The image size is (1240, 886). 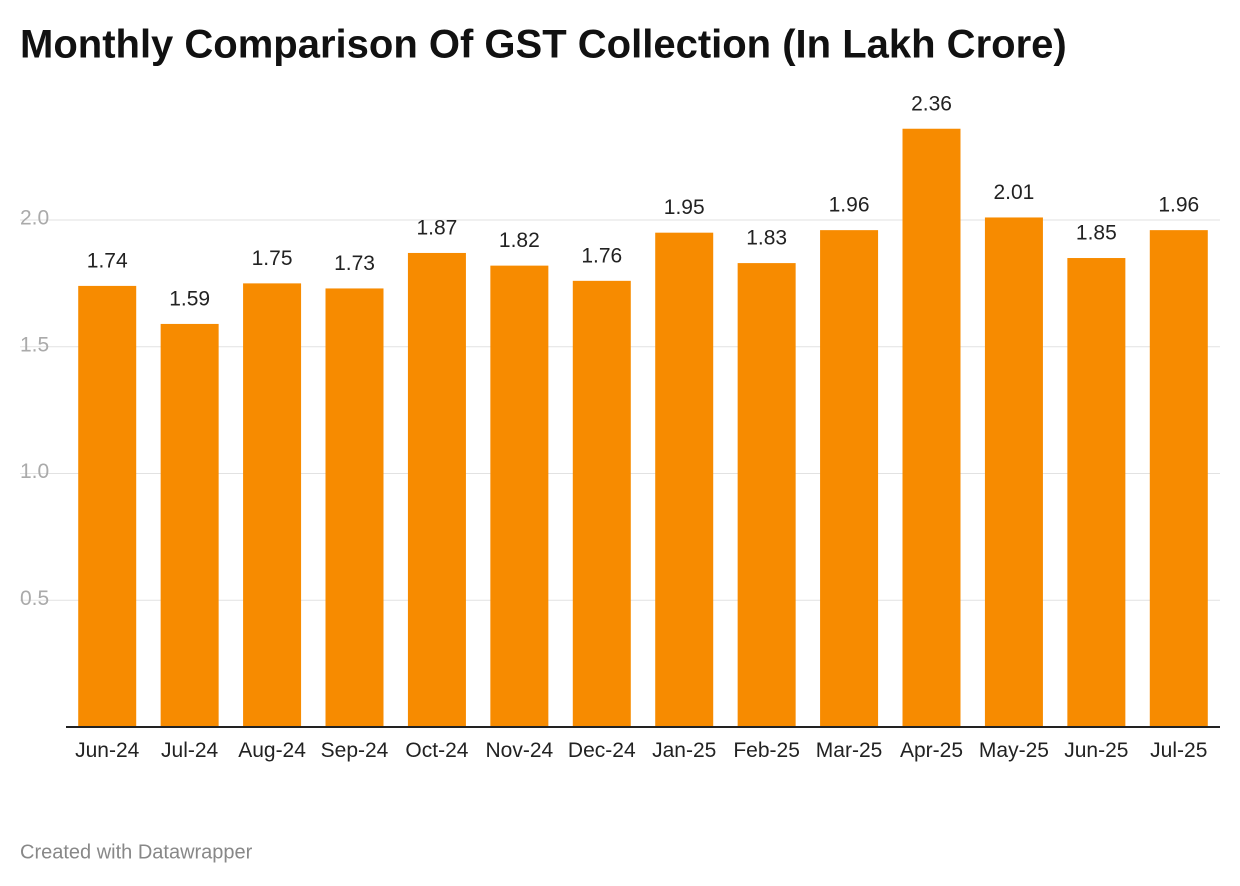 I want to click on x-tick-label: Apr-25, so click(x=931, y=750).